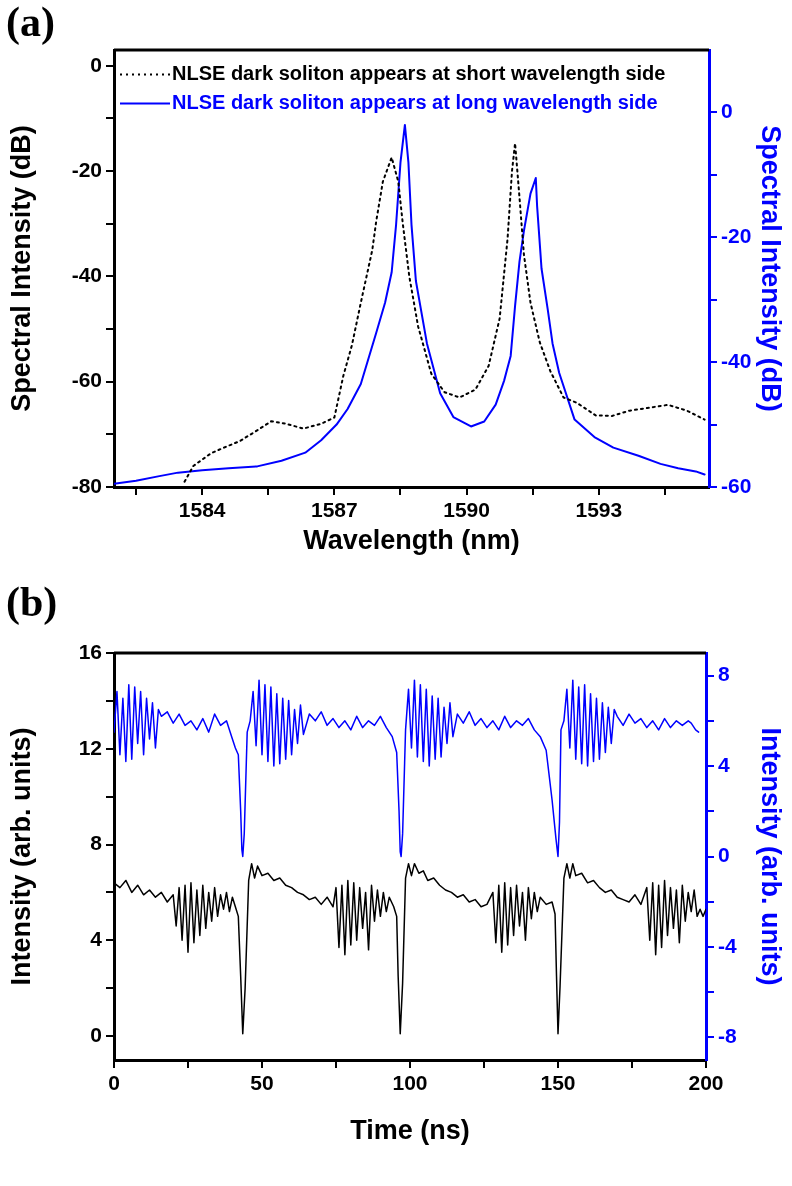 Image resolution: width=792 pixels, height=1186 pixels. I want to click on y-tick-label: -60, so click(86, 380).